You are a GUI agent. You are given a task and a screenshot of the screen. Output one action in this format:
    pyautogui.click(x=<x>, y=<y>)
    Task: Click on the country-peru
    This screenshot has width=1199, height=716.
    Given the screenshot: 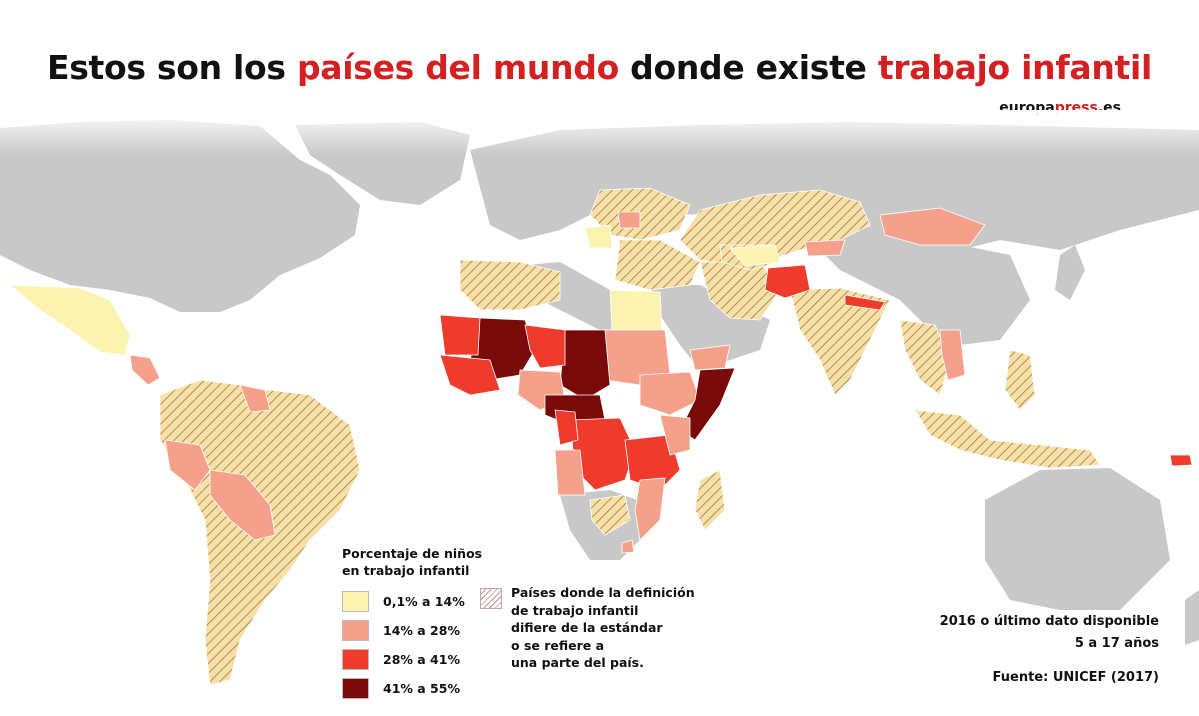 What is the action you would take?
    pyautogui.click(x=187, y=465)
    